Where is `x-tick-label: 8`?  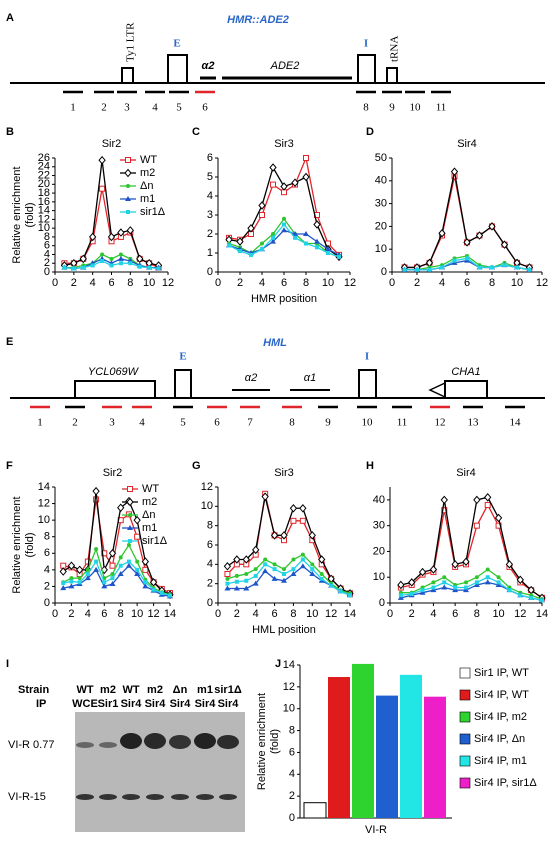
x-tick-label: 8 is located at coordinates (293, 614).